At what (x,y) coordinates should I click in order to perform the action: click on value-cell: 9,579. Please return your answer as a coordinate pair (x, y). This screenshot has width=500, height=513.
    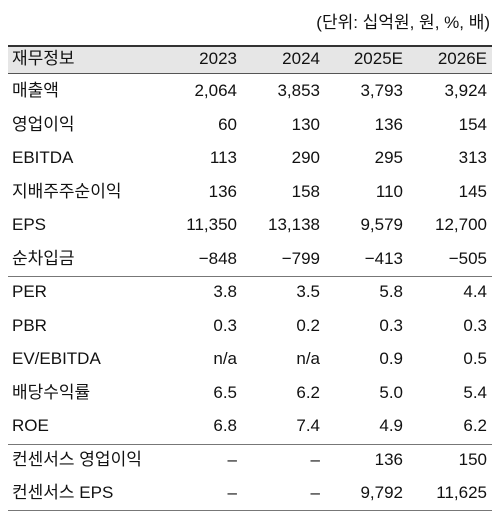
    Looking at the image, I should click on (381, 224).